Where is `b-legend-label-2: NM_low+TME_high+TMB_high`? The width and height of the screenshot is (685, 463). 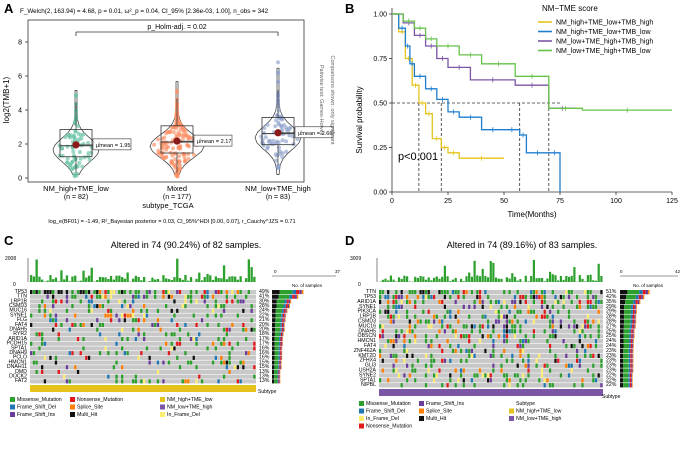
b-legend-label-2: NM_low+TME_high+TMB_high is located at coordinates (604, 42).